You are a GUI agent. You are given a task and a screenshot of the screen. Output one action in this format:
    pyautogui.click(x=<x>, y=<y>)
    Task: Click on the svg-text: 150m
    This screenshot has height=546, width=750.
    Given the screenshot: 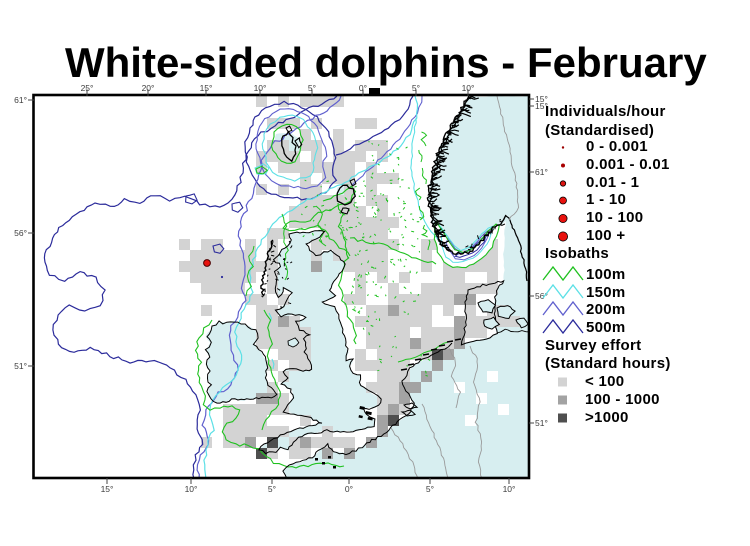 What is the action you would take?
    pyautogui.click(x=606, y=292)
    